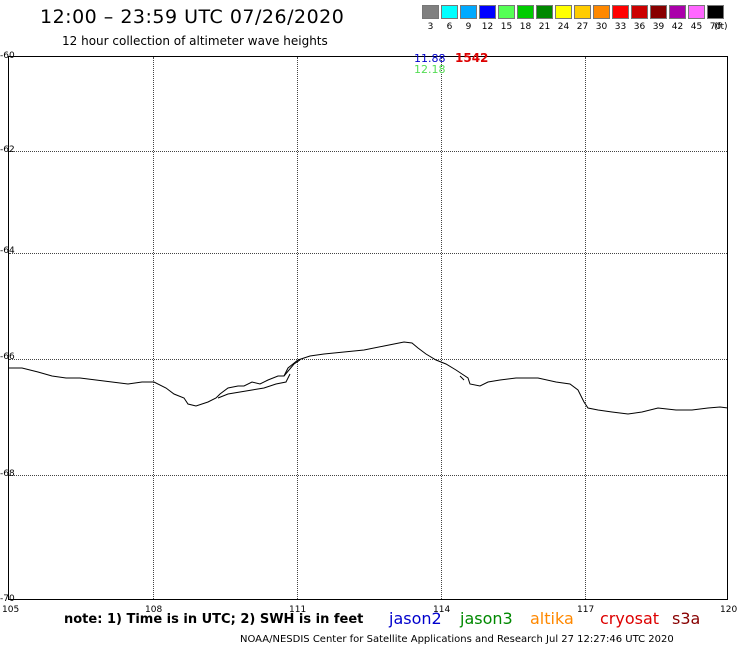  What do you see at coordinates (430, 58) in the screenshot?
I see `wave-height-value: 11.88` at bounding box center [430, 58].